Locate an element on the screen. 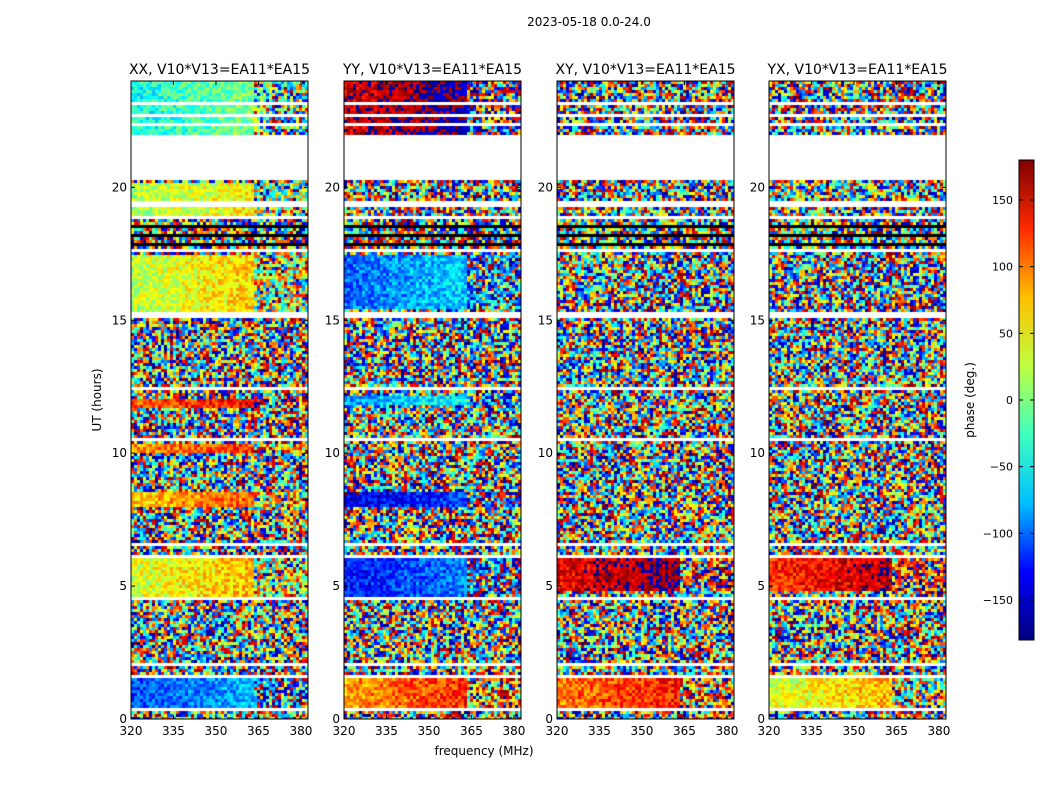 This screenshot has width=1050, height=800. colorbar-label: phase (deg.) is located at coordinates (970, 400).